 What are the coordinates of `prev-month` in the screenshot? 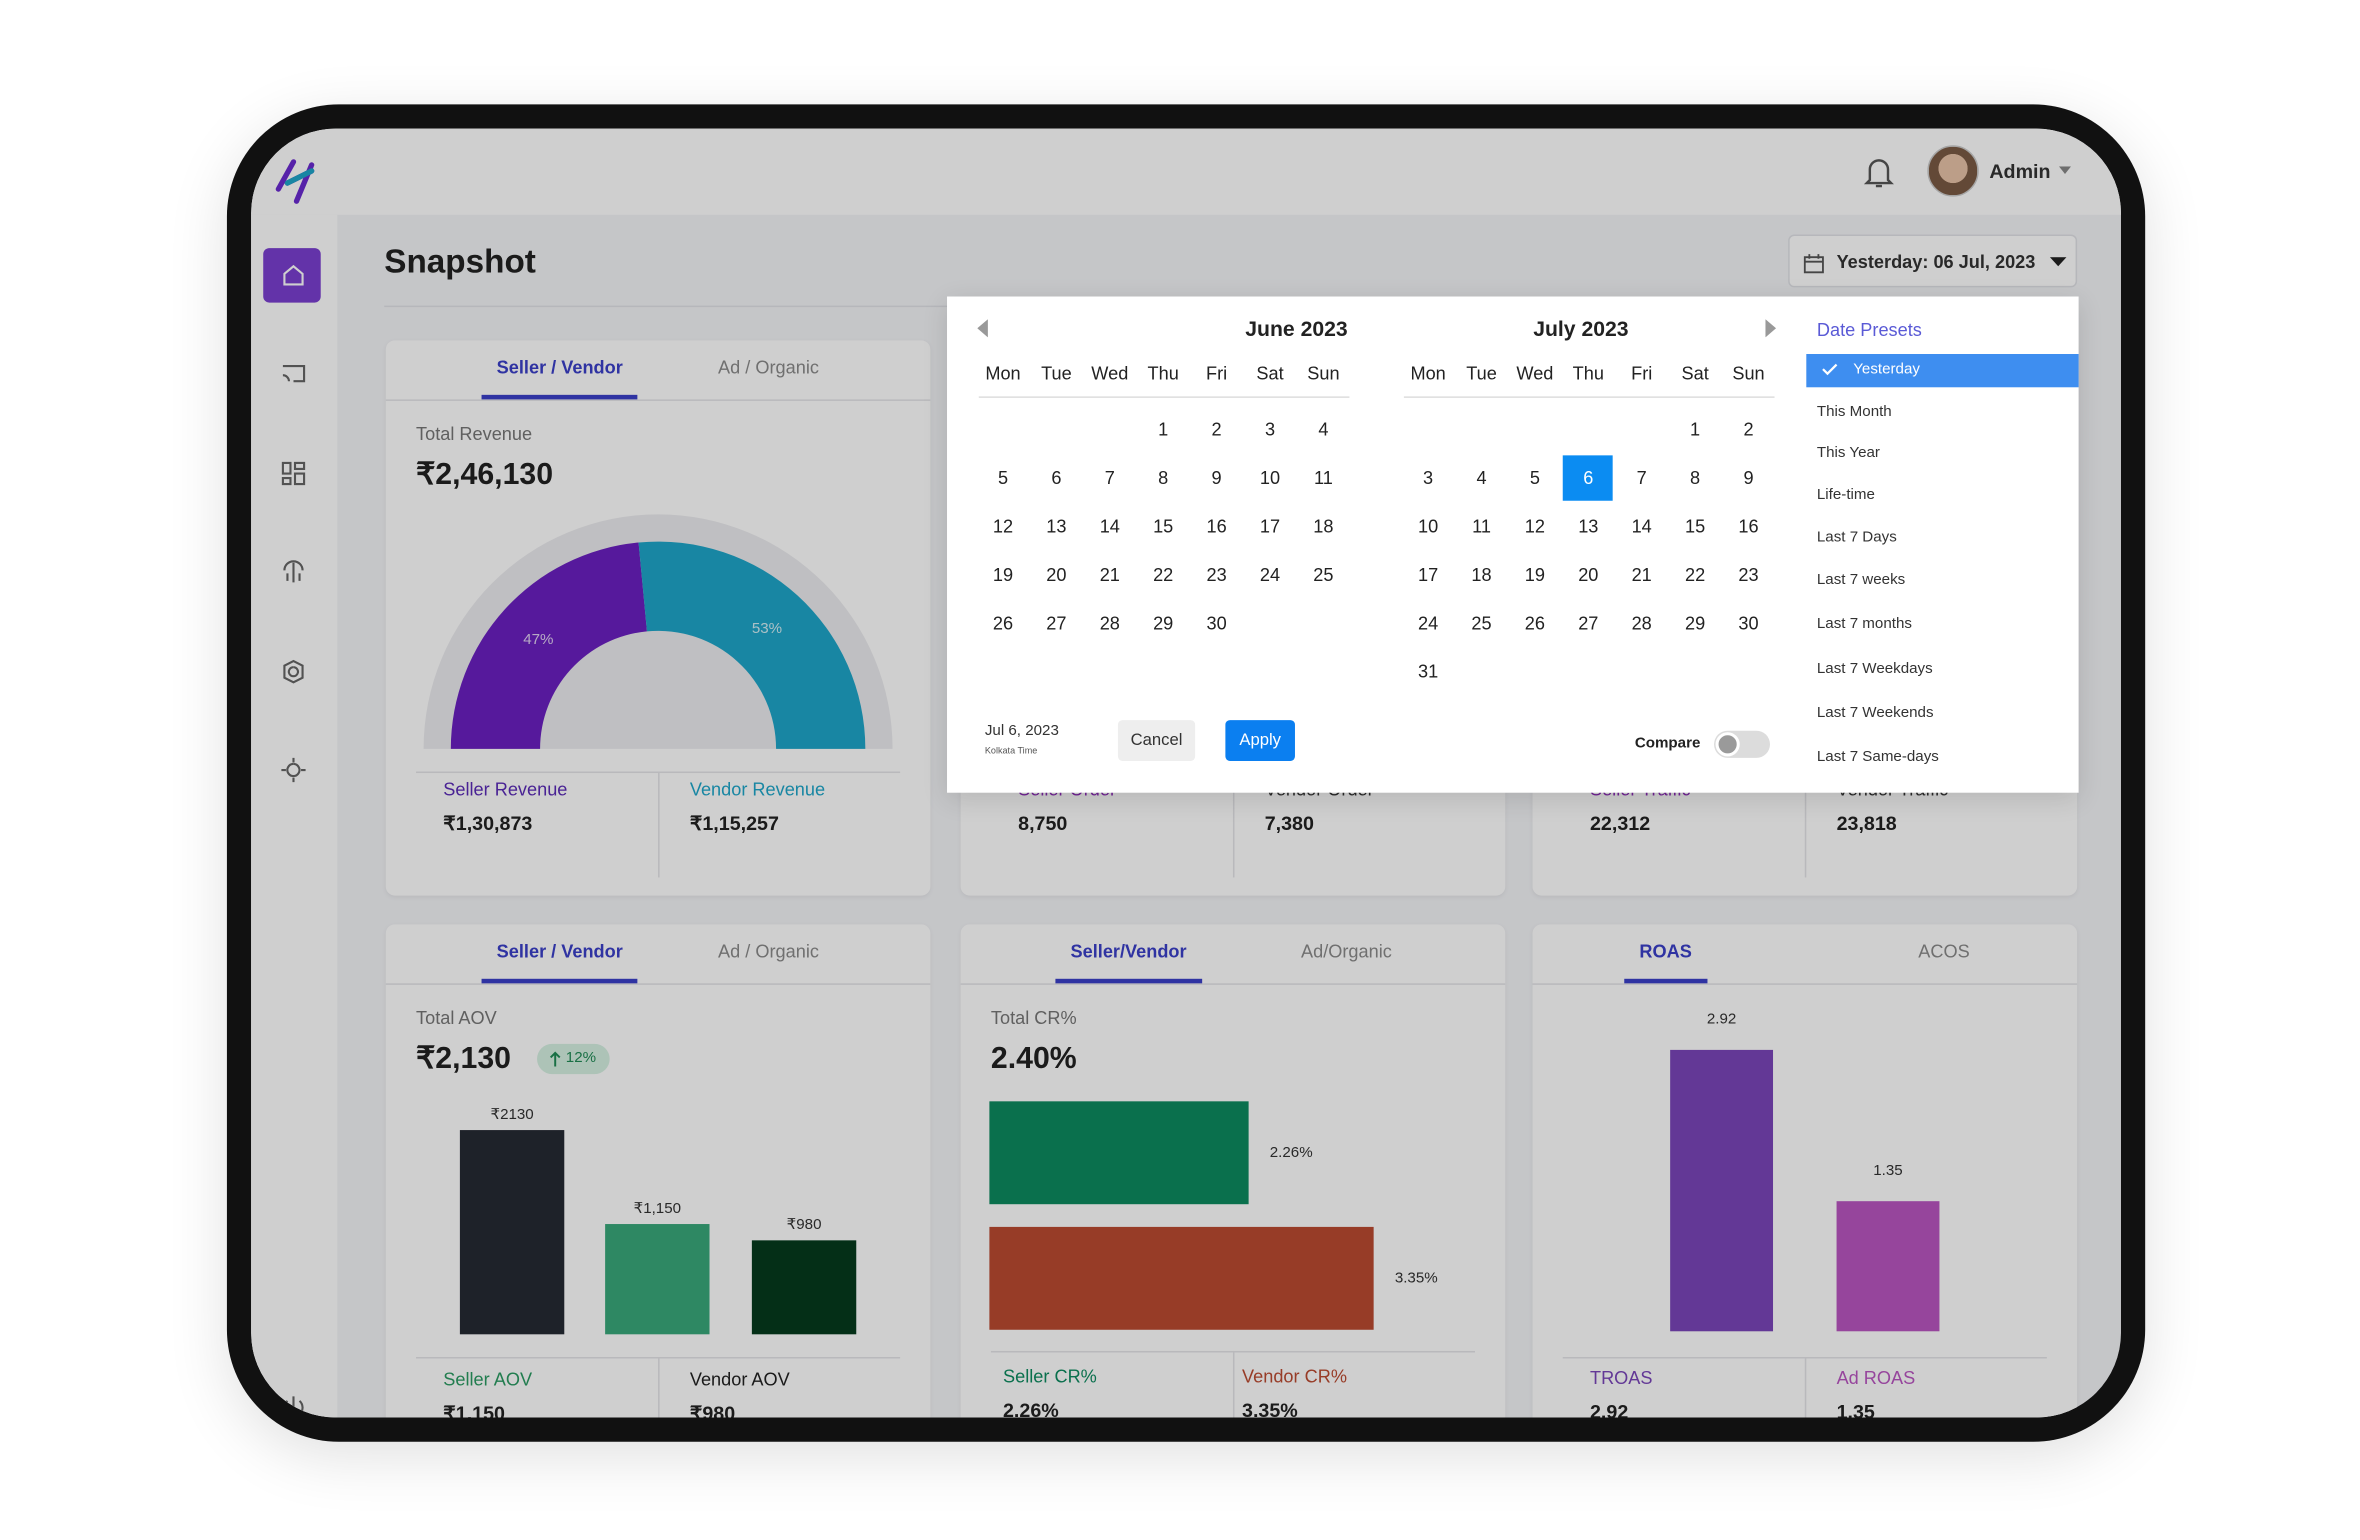 It's located at (983, 328).